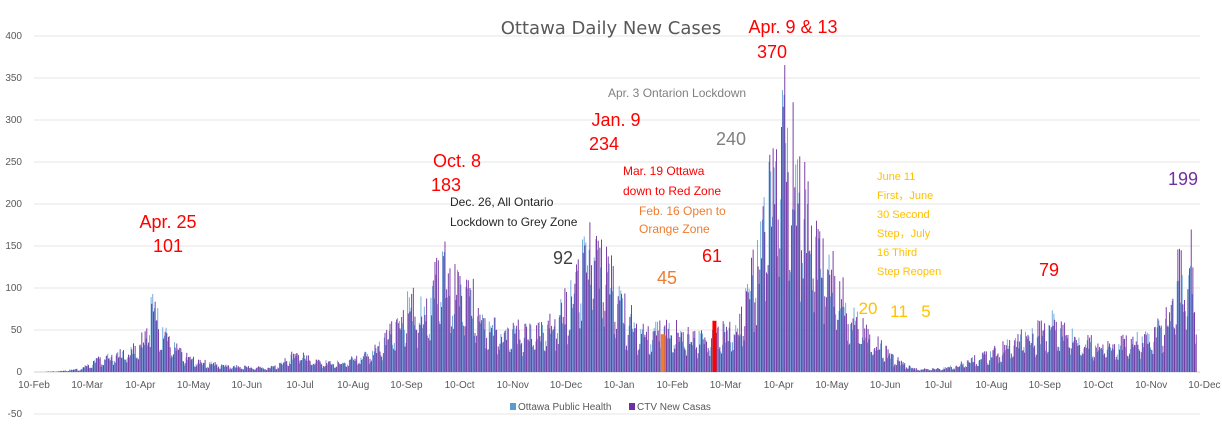 The width and height of the screenshot is (1222, 428). What do you see at coordinates (564, 407) in the screenshot?
I see `legend-label: Ottawa Public Health` at bounding box center [564, 407].